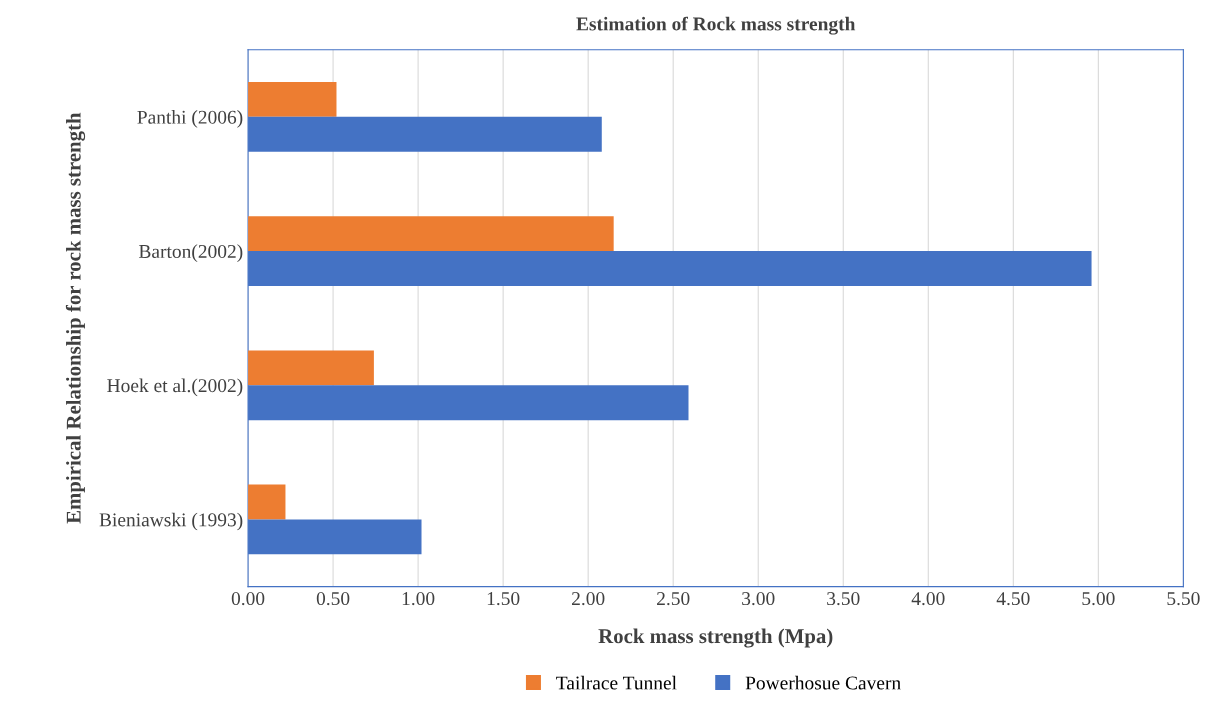  Describe the element at coordinates (673, 599) in the screenshot. I see `x-tick-label: 2.50` at that location.